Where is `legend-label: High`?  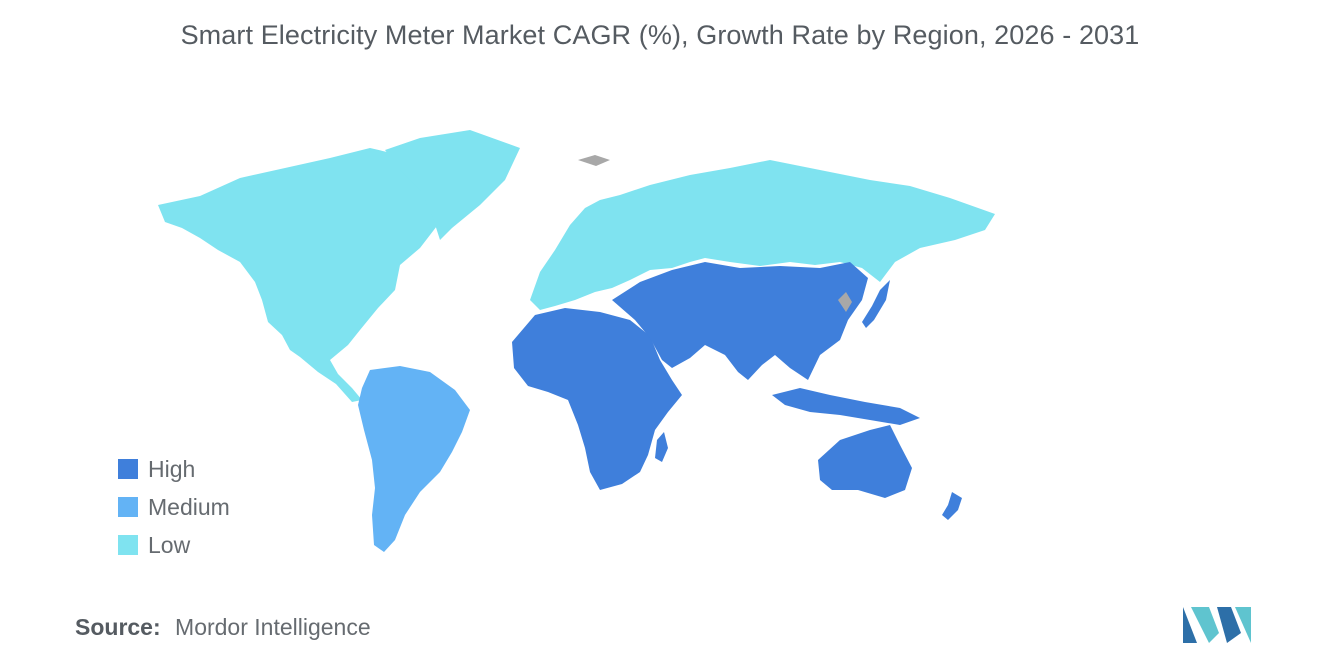
legend-label: High is located at coordinates (172, 468).